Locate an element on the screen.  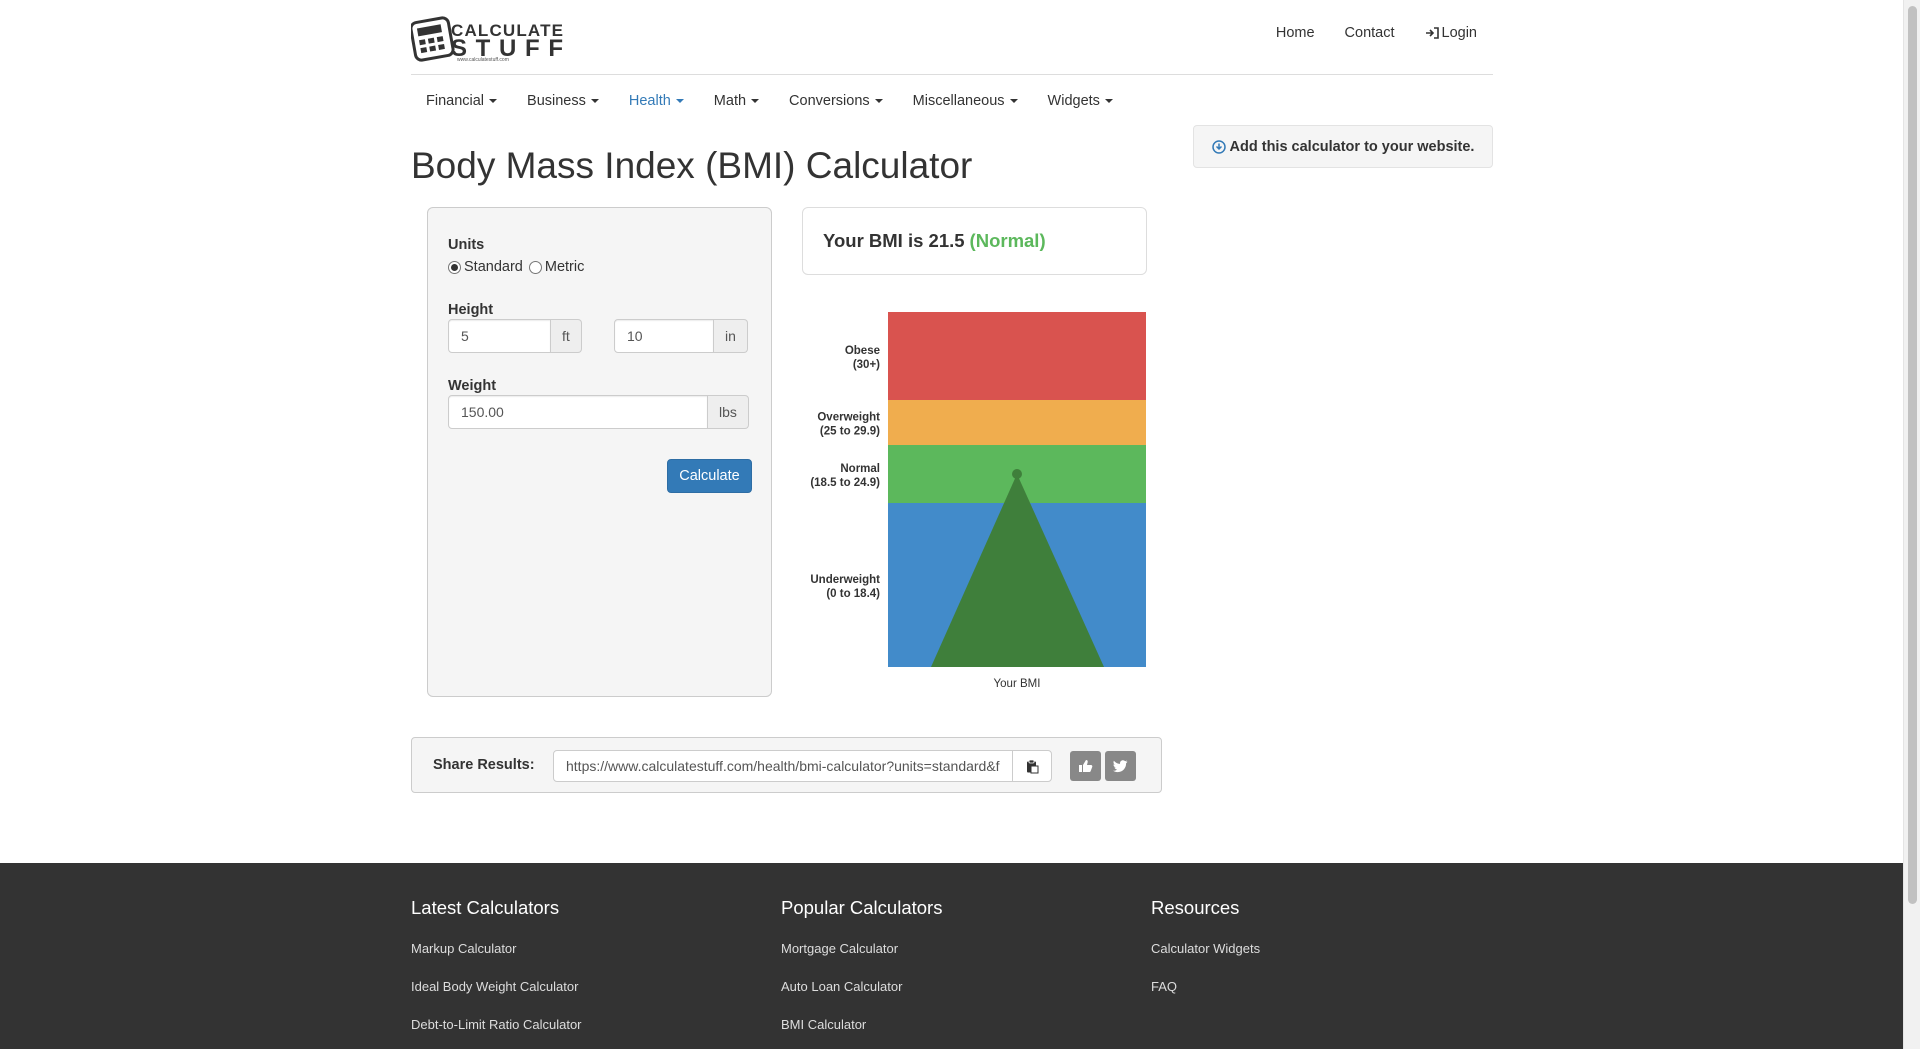
top-nav: Home Contact Login is located at coordinates (1377, 33).